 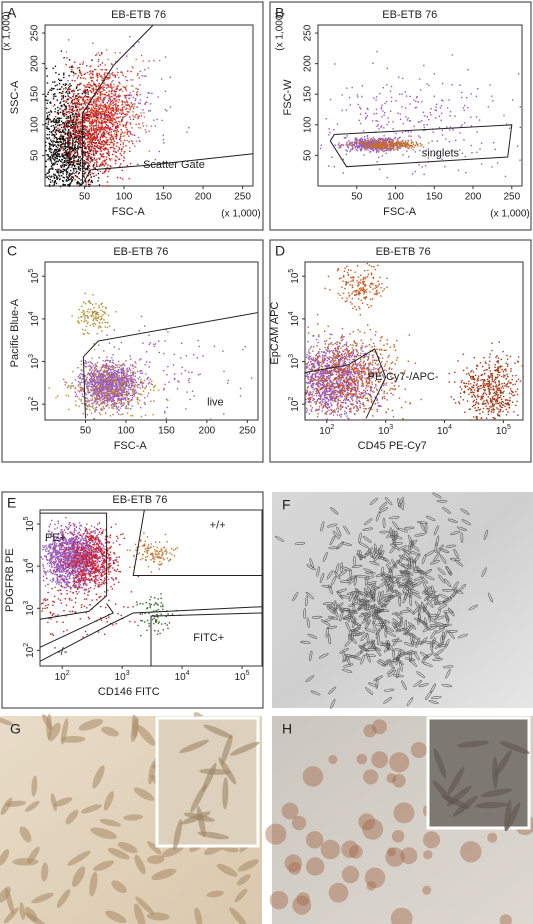 What do you see at coordinates (242, 197) in the screenshot?
I see `tick-label: 250` at bounding box center [242, 197].